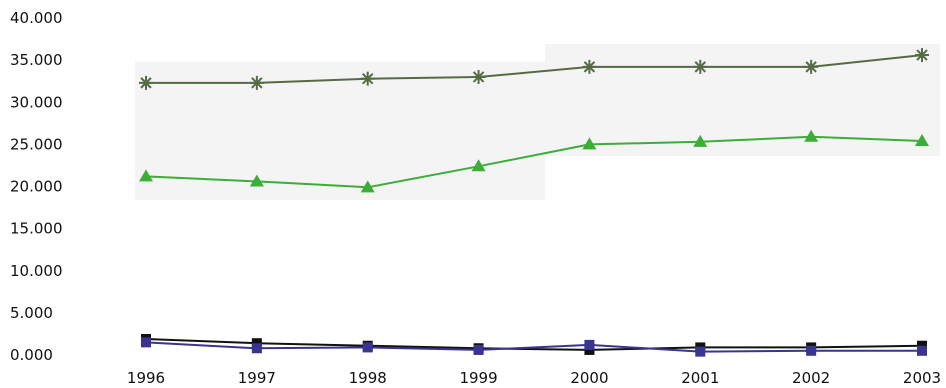 This screenshot has width=946, height=388. Describe the element at coordinates (478, 378) in the screenshot. I see `x-tick-label: 1999` at that location.